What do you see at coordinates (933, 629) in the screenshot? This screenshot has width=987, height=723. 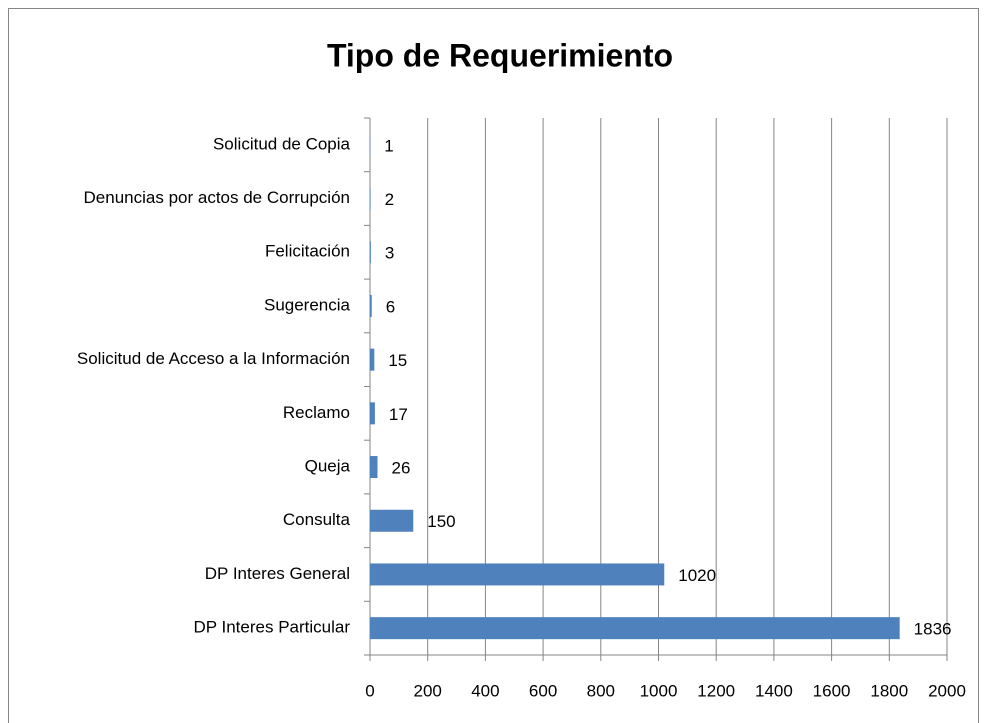 I see `value-label: 1836` at bounding box center [933, 629].